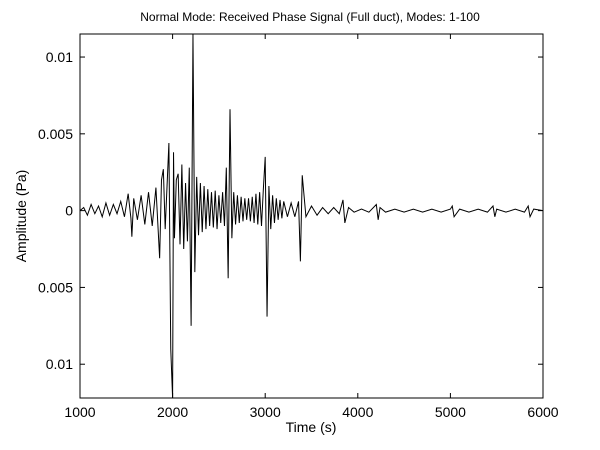 This screenshot has height=450, width=600. What do you see at coordinates (265, 412) in the screenshot?
I see `x-tick-label: 3000` at bounding box center [265, 412].